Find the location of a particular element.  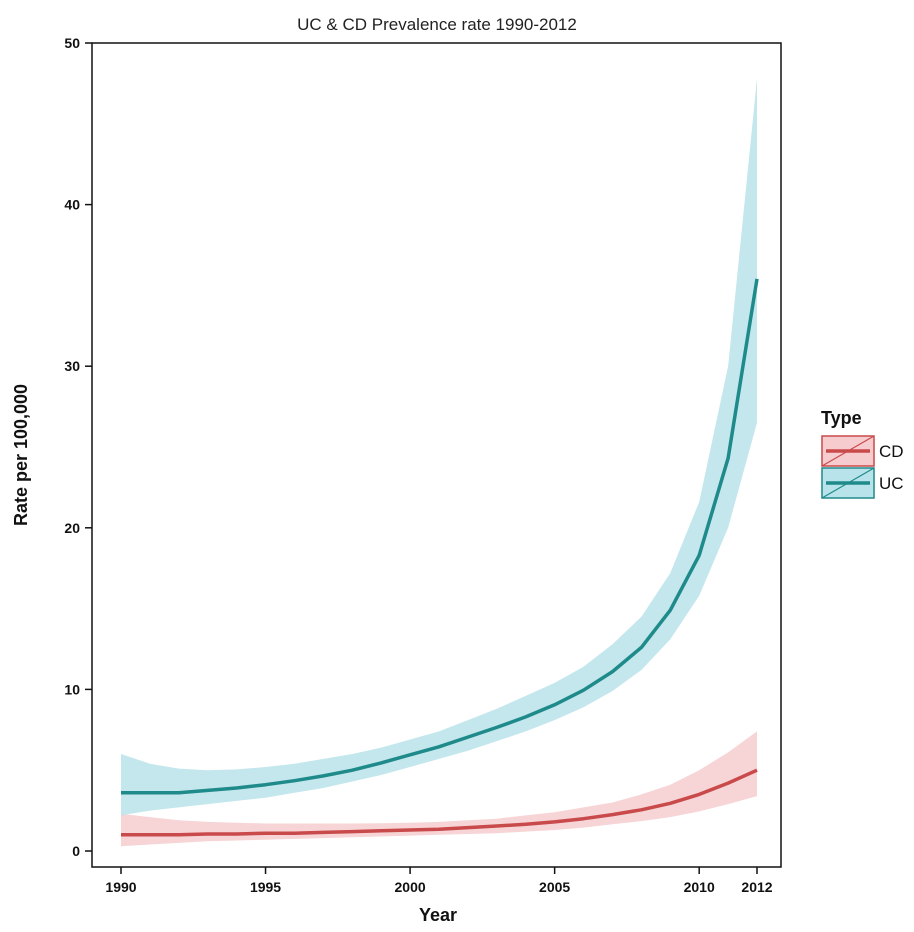

legend-label-cd: CD is located at coordinates (891, 451).